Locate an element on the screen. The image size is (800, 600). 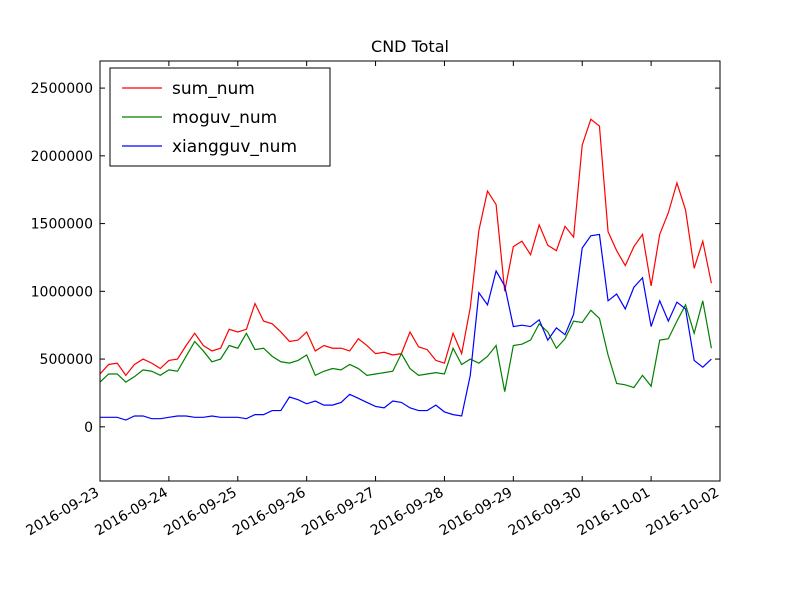
legend-label: xiangguv_num is located at coordinates (234, 147).